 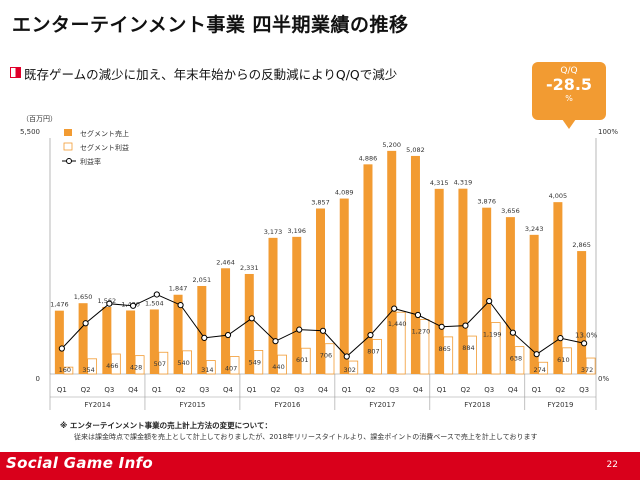 I want to click on data-label-sales: 5,082, so click(x=415, y=150).